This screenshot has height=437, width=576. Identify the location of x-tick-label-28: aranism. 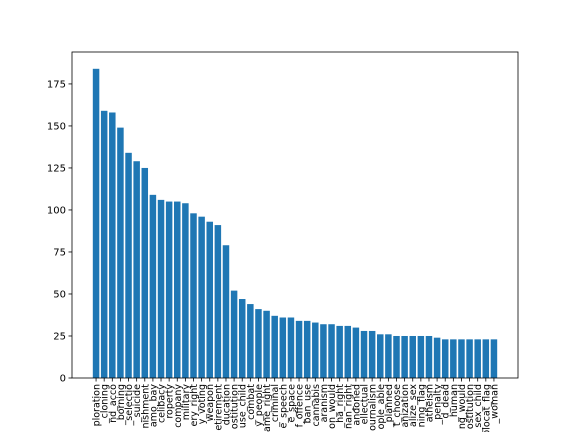
(324, 403).